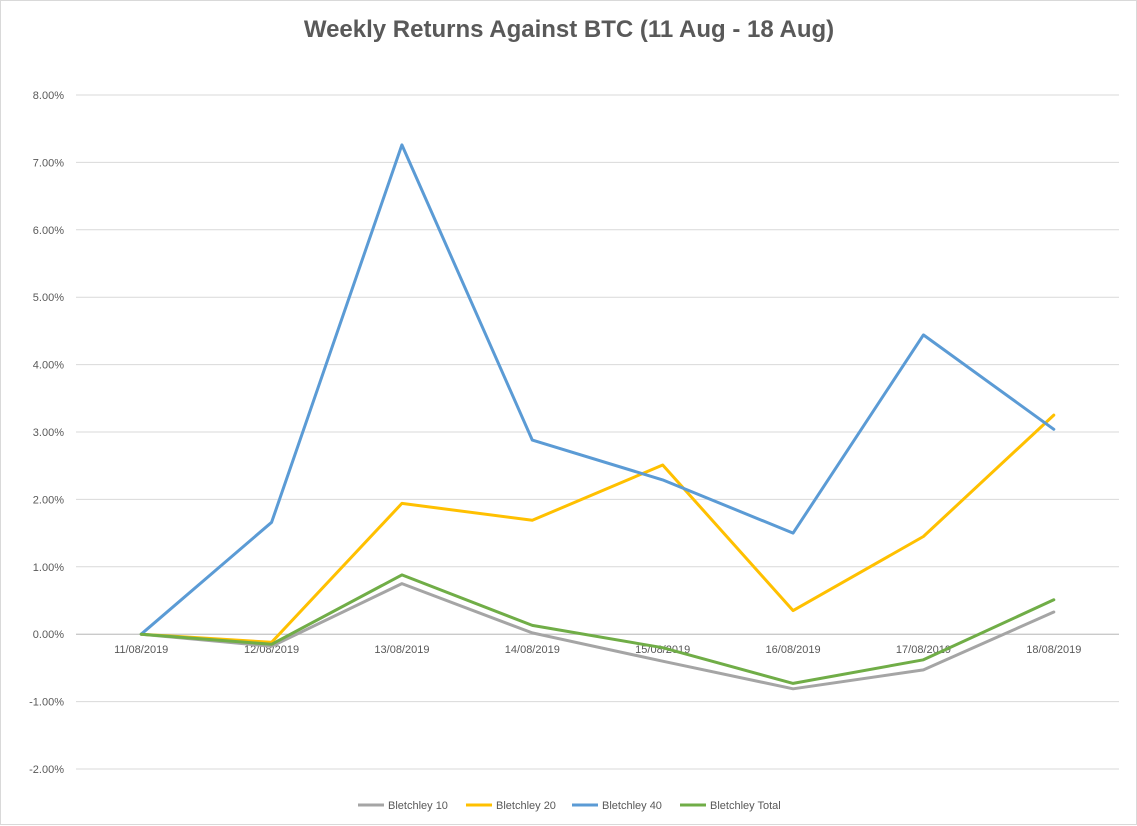  I want to click on y-tick-label: -1.00%, so click(46, 703).